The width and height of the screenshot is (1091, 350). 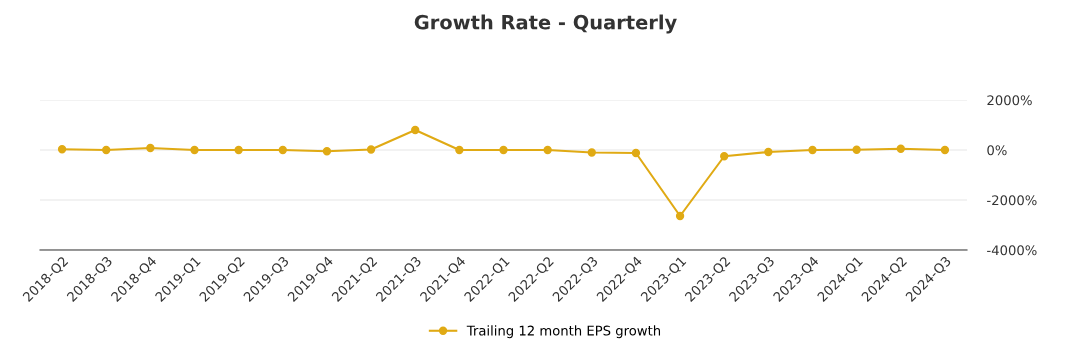 I want to click on y-tick-label: 0%, so click(x=997, y=150).